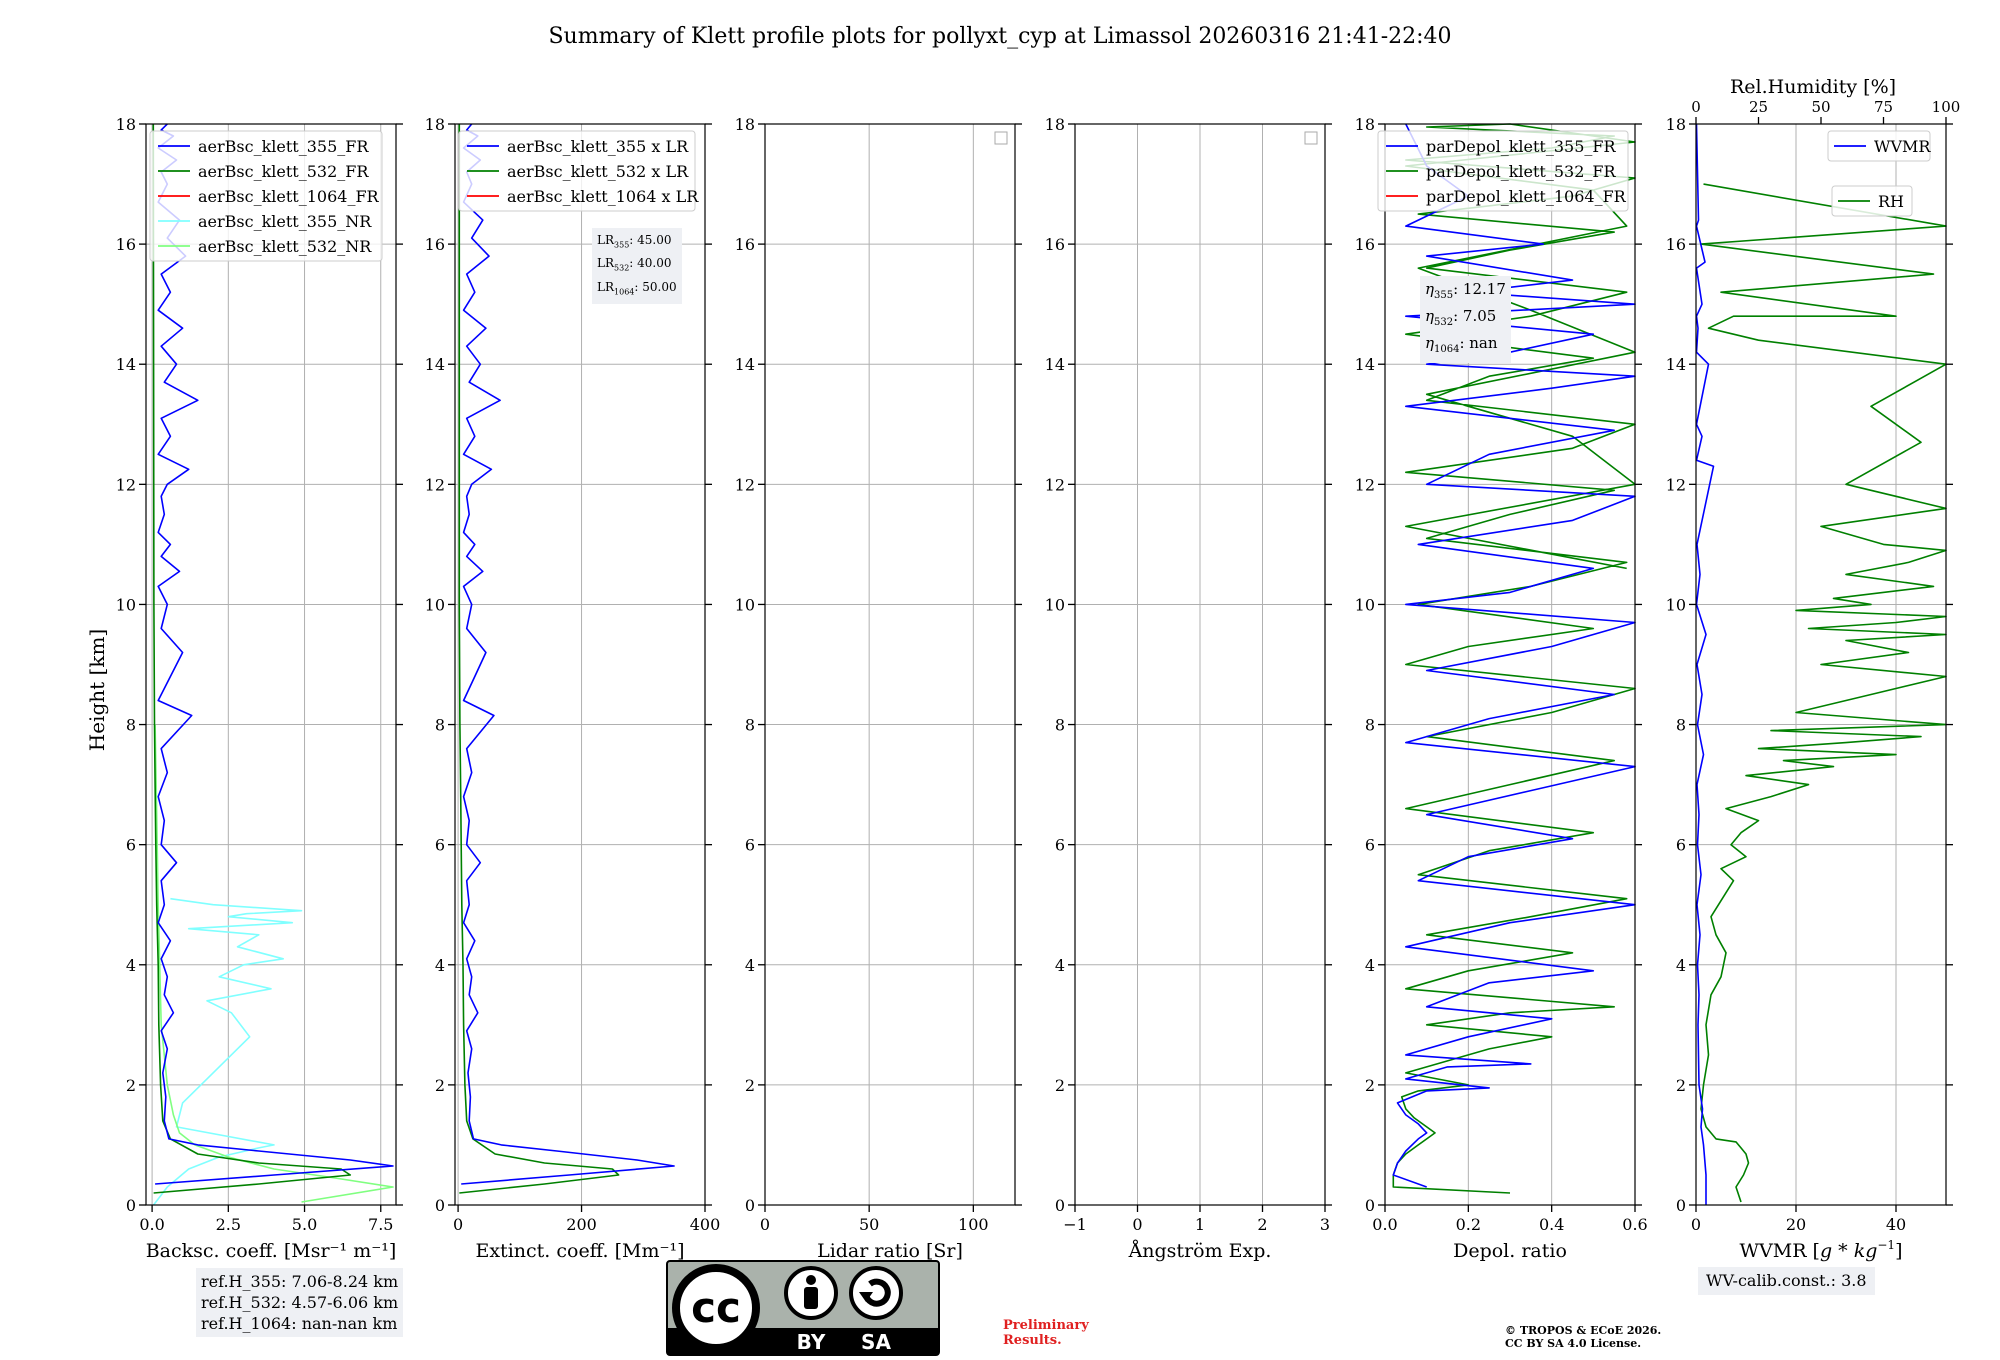  I want to click on lr-1064-line: LR1064: 50.00, so click(637, 289).